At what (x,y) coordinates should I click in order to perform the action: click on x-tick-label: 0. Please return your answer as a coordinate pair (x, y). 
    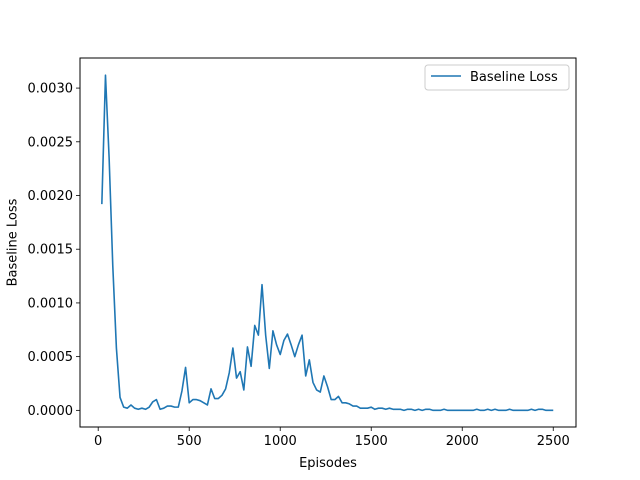
    Looking at the image, I should click on (98, 441).